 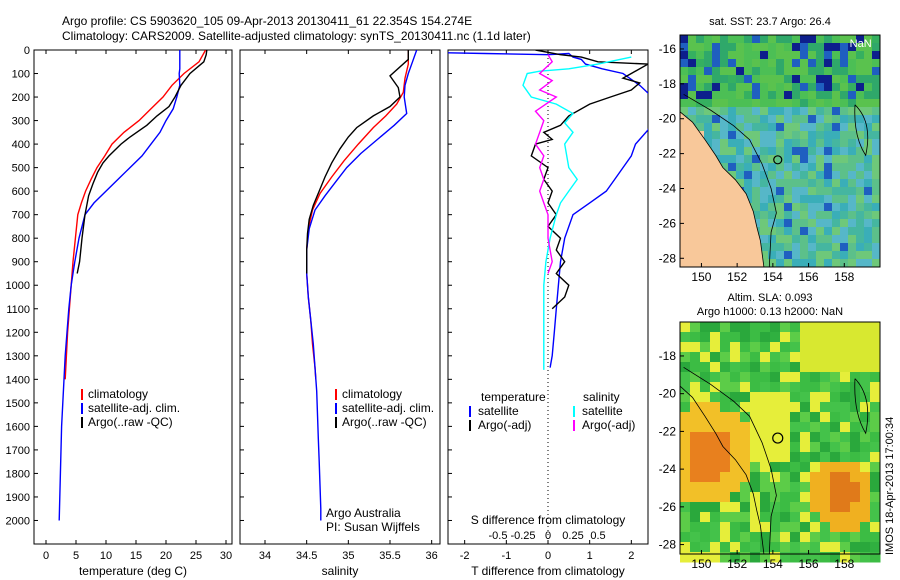 What do you see at coordinates (498, 411) in the screenshot?
I see `legend-label: satellite` at bounding box center [498, 411].